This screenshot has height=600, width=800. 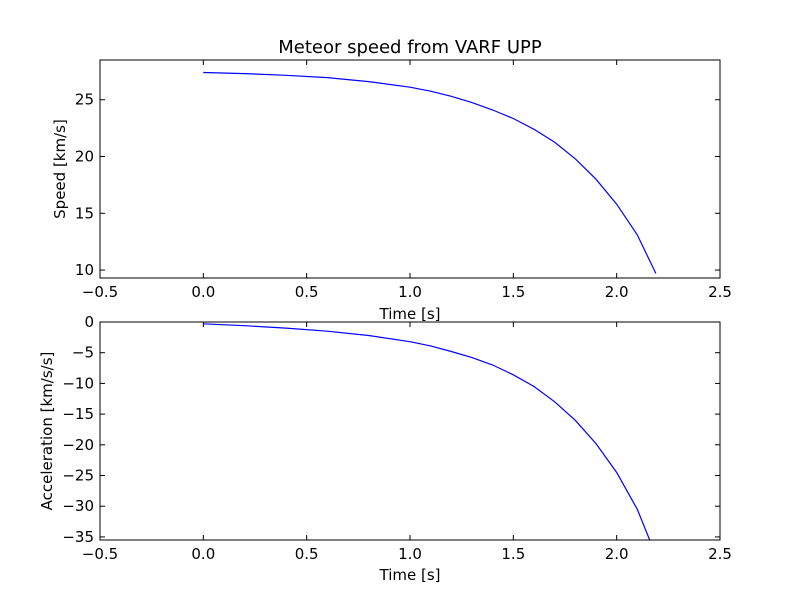 What do you see at coordinates (410, 47) in the screenshot?
I see `chart-title: Meteor speed from VARF UPP` at bounding box center [410, 47].